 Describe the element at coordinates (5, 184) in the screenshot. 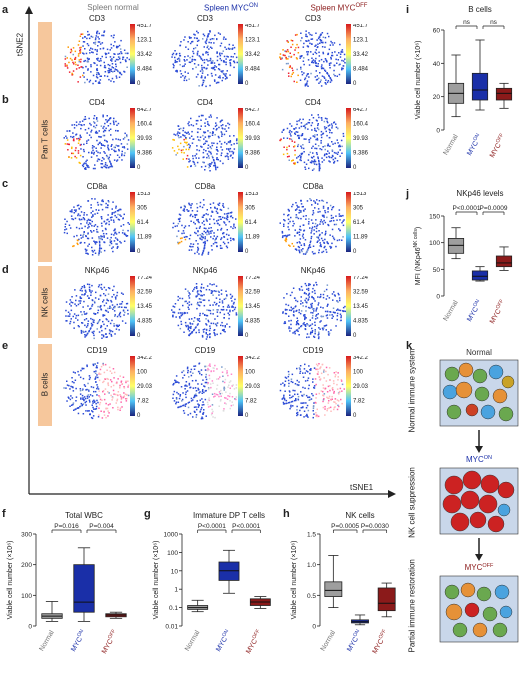

I see `panel-label-c: c` at that location.